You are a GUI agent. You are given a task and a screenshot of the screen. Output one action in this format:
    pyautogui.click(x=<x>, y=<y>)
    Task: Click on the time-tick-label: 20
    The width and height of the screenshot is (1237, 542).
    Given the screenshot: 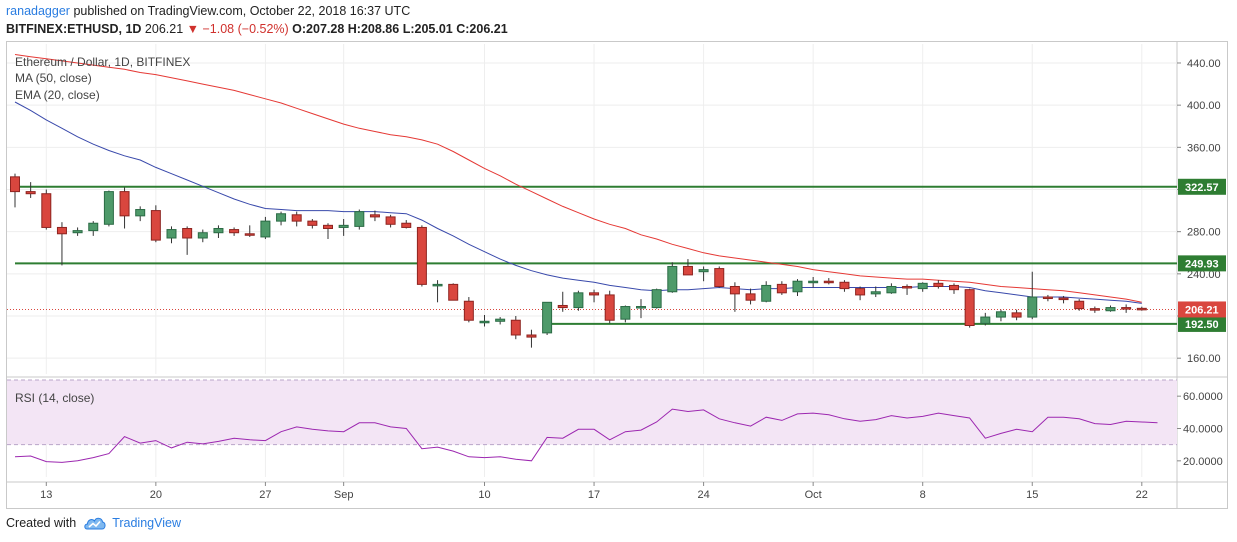 What is the action you would take?
    pyautogui.click(x=156, y=495)
    